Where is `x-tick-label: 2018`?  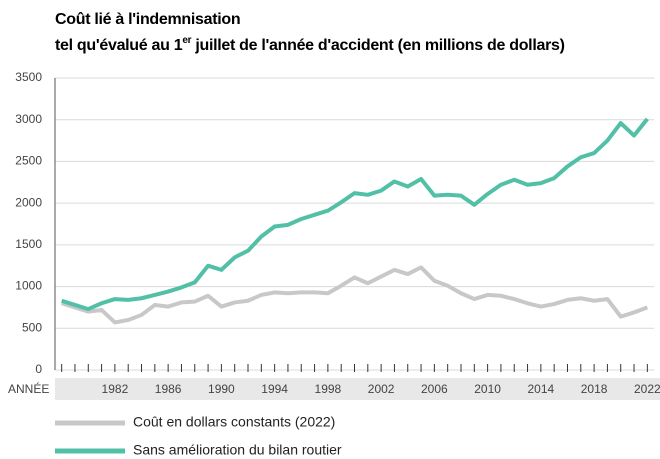 x-tick-label: 2018 is located at coordinates (594, 389).